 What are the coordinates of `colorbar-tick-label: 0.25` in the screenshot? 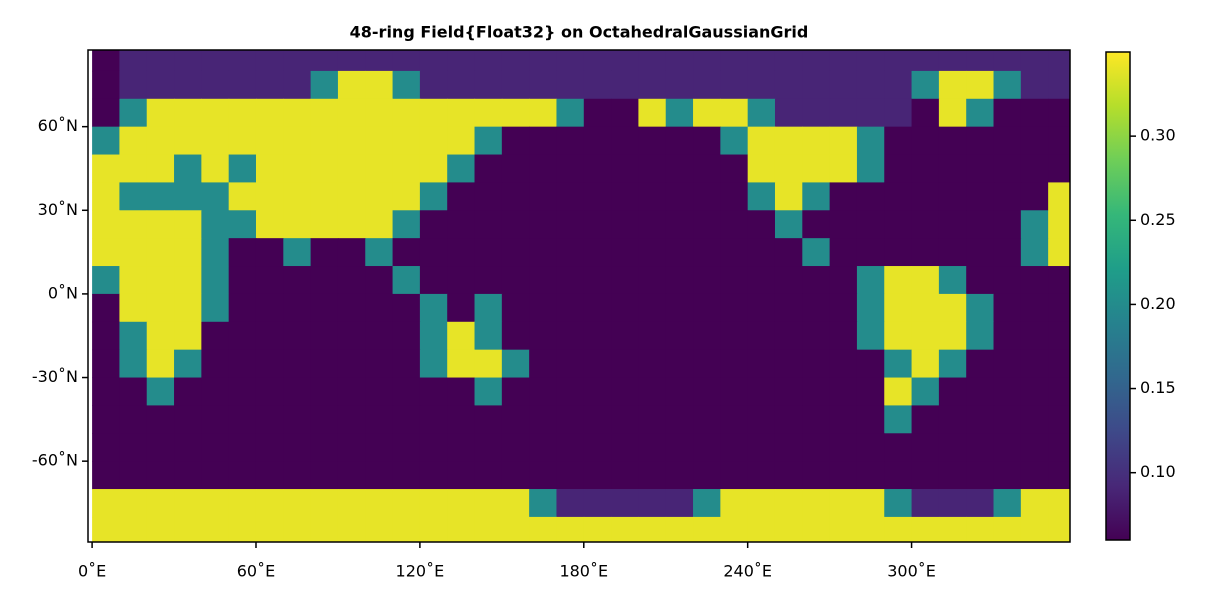 It's located at (1158, 219).